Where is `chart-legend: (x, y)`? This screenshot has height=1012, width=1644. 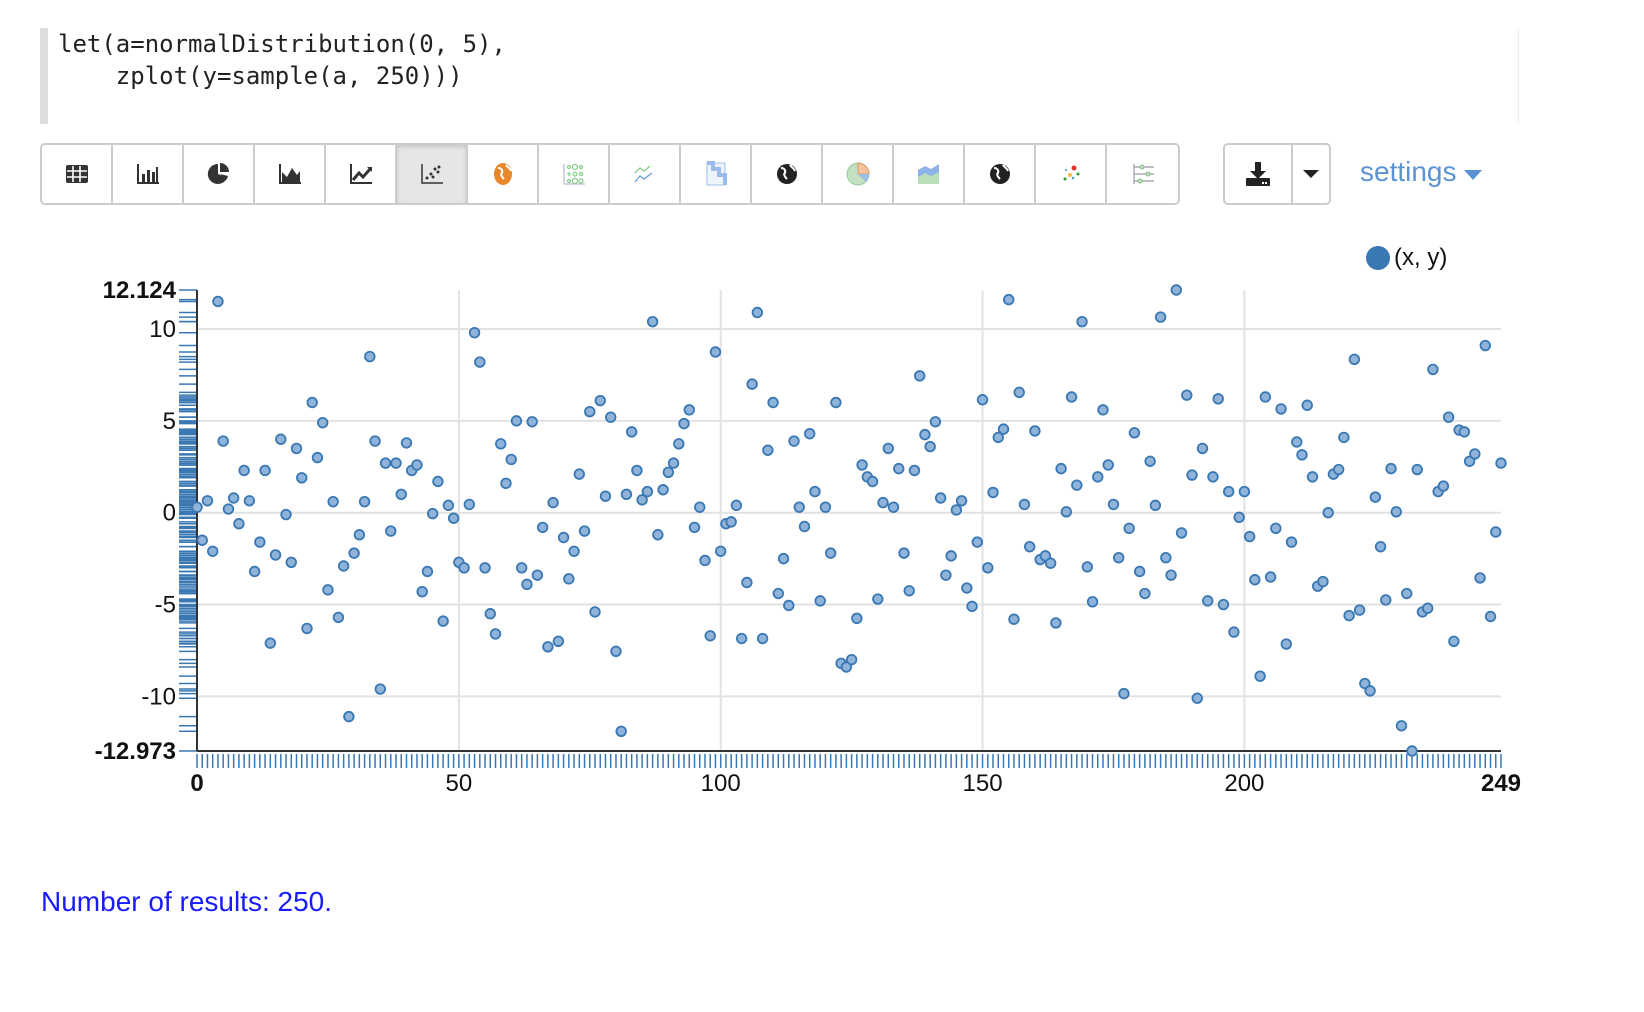
chart-legend: (x, y) is located at coordinates (1406, 258).